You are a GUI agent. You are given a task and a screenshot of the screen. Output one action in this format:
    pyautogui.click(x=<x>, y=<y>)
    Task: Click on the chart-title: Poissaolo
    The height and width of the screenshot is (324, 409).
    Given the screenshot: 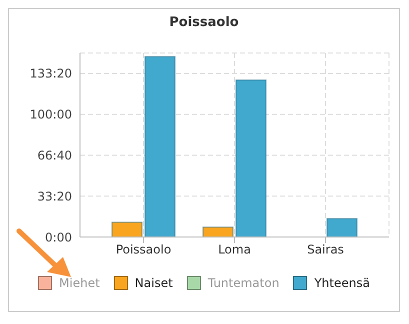 What is the action you would take?
    pyautogui.click(x=204, y=23)
    